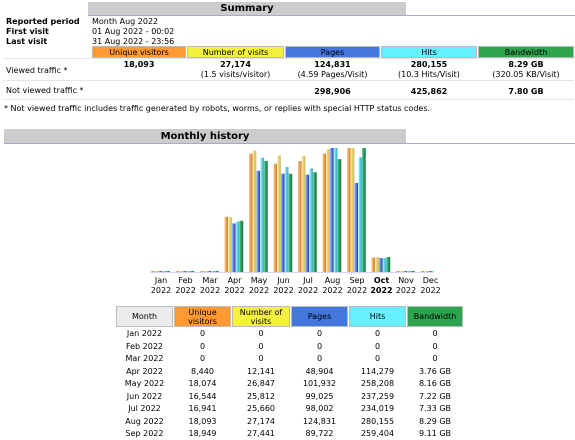 The height and width of the screenshot is (440, 575). I want to click on history-title: Monthly history, so click(205, 136).